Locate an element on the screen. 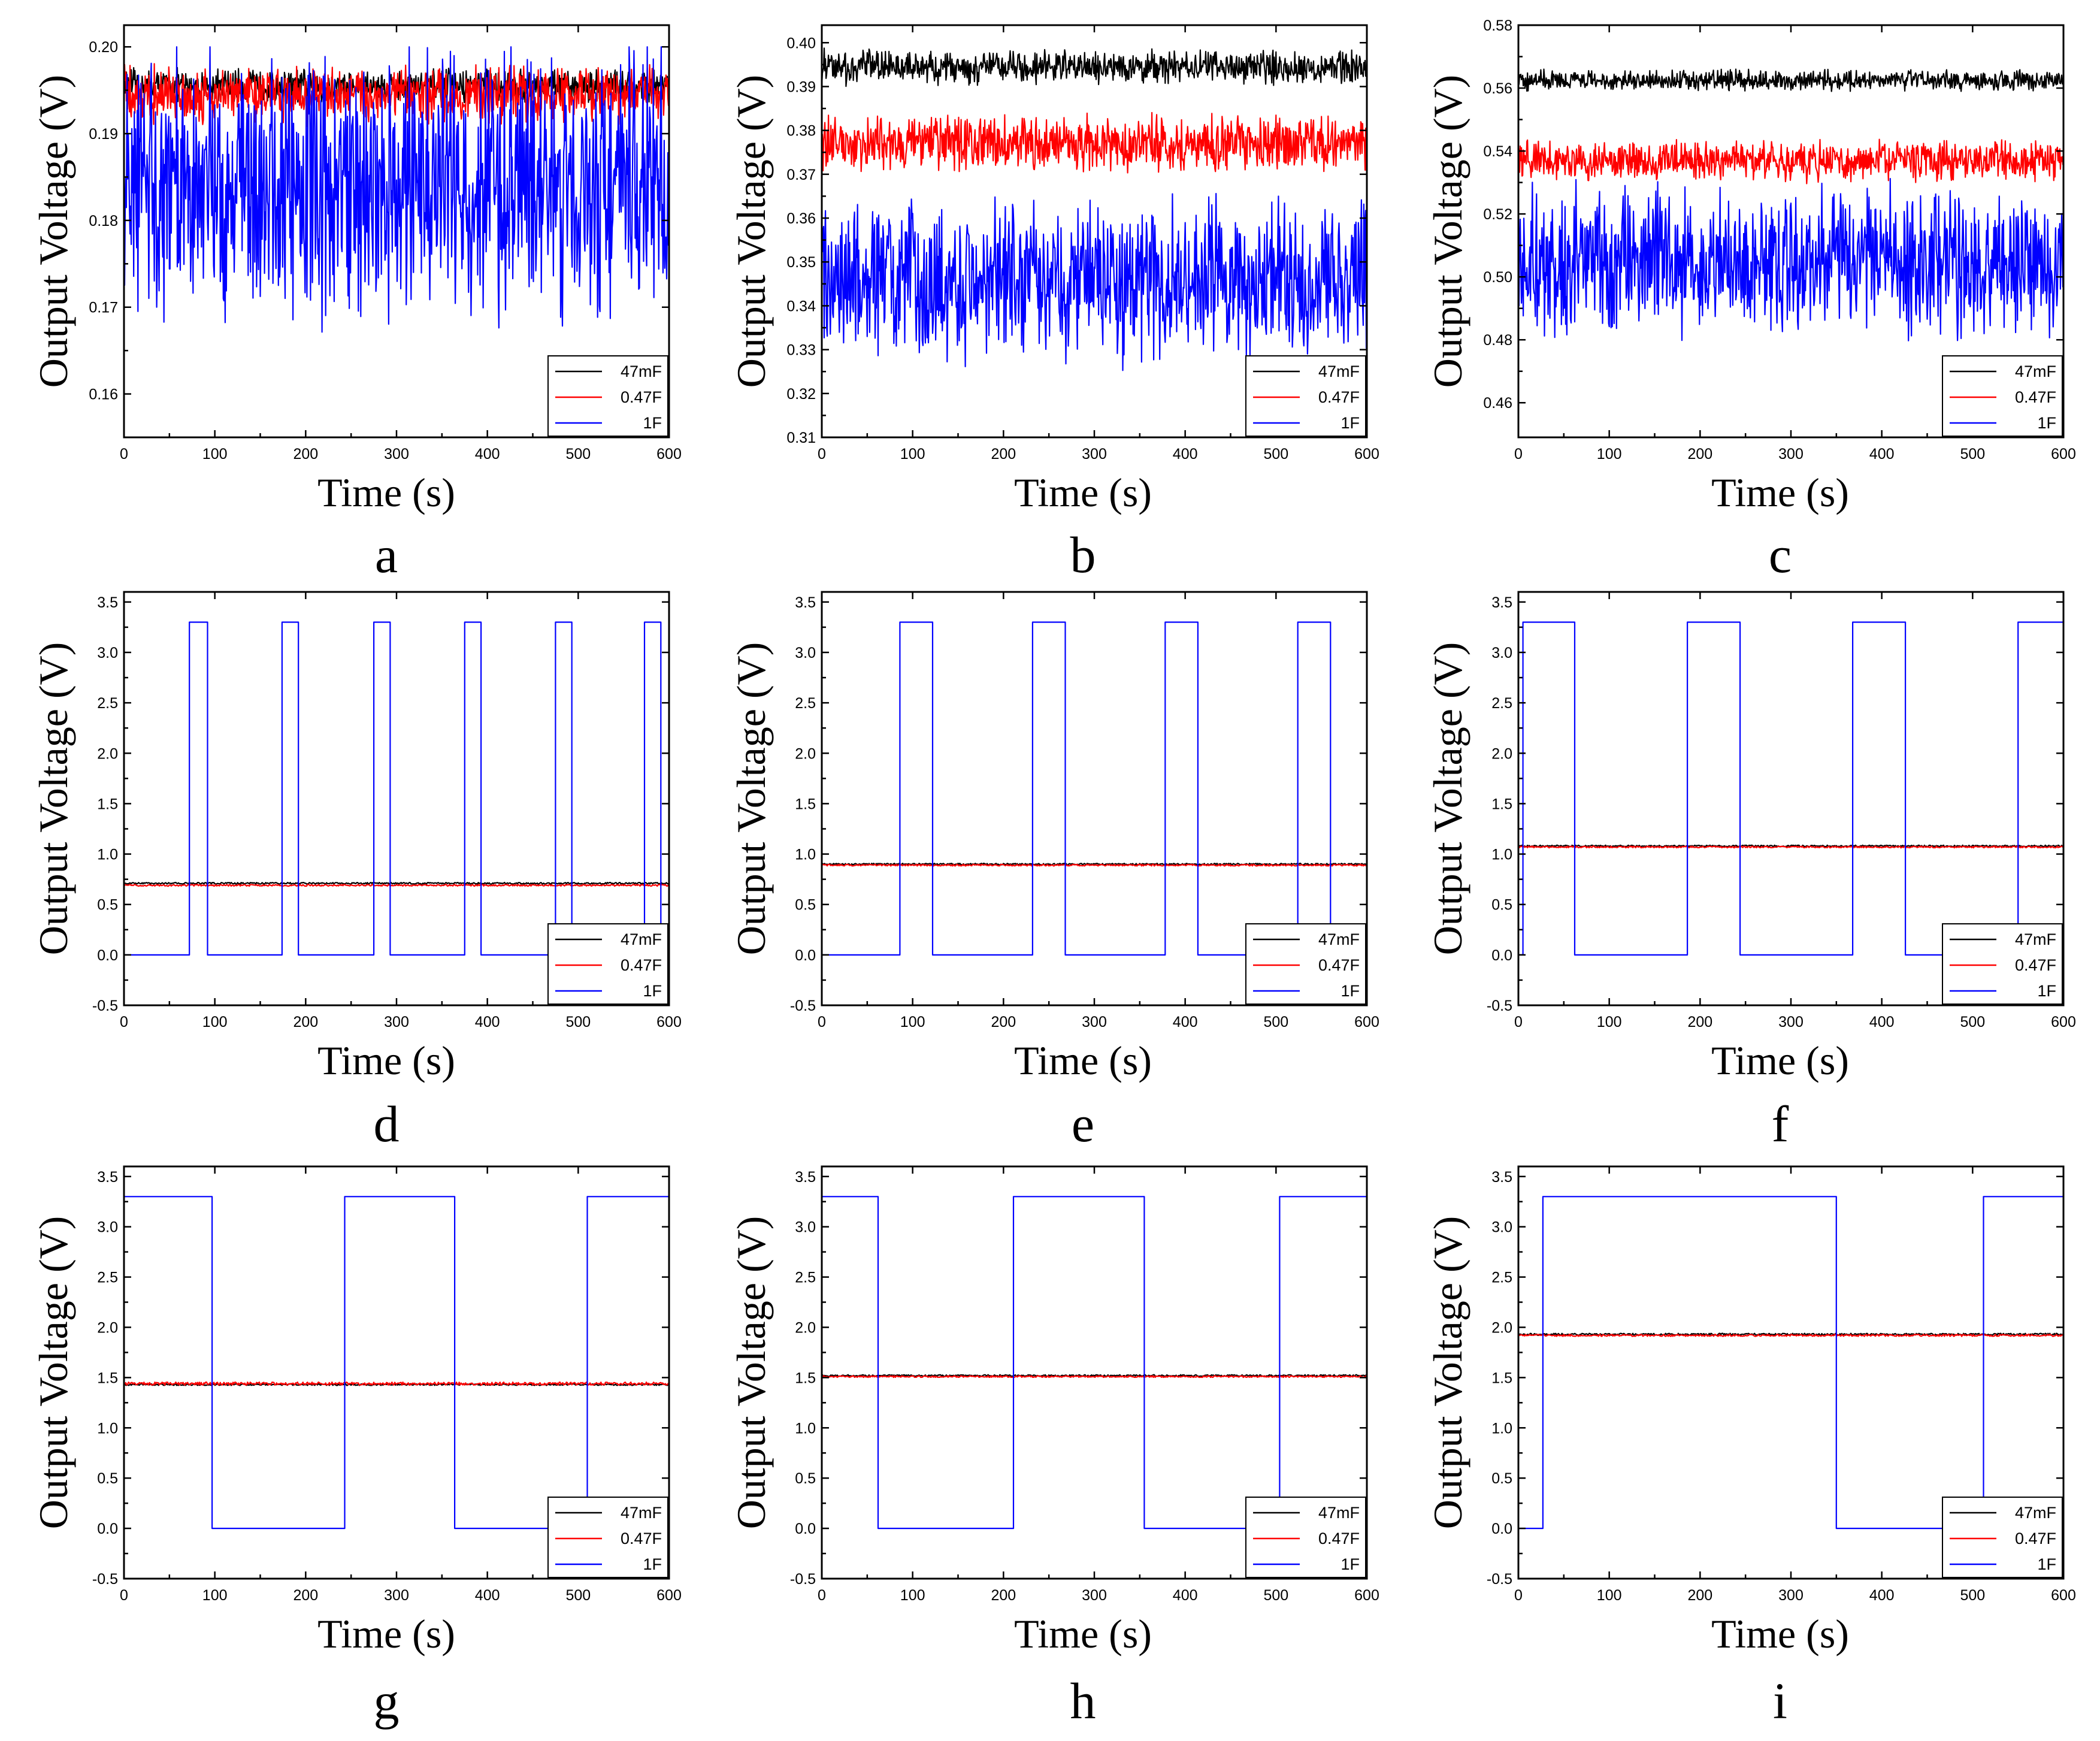  legend-label: 47mF is located at coordinates (2036, 1513).